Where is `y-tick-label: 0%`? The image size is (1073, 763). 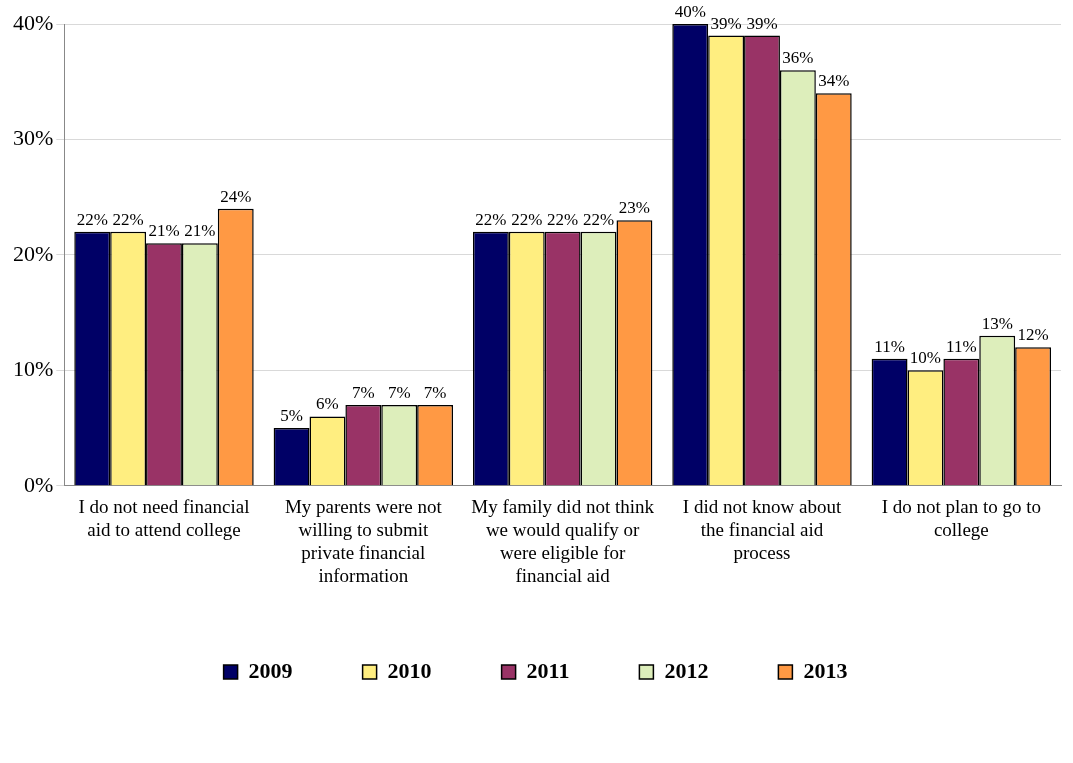 y-tick-label: 0% is located at coordinates (39, 484).